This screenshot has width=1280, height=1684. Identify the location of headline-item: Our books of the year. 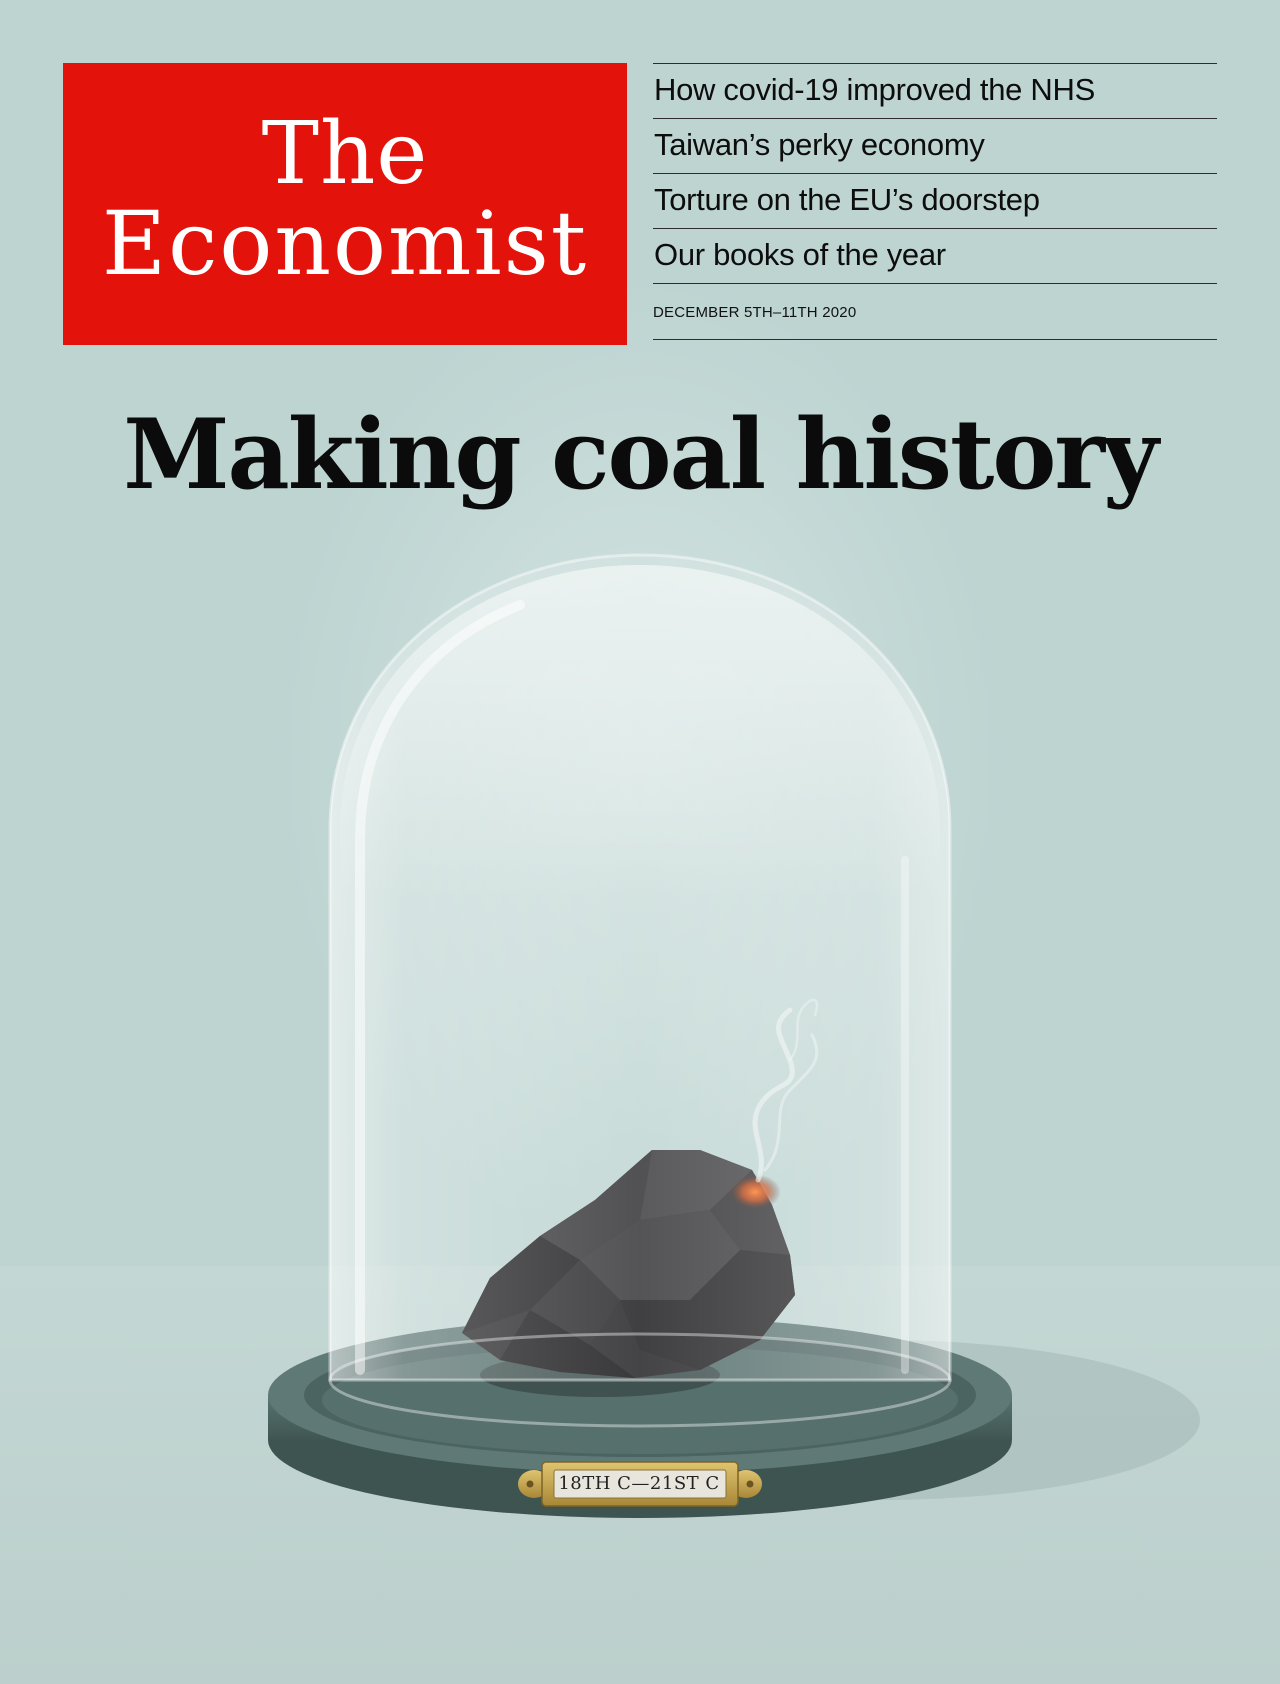
(935, 255).